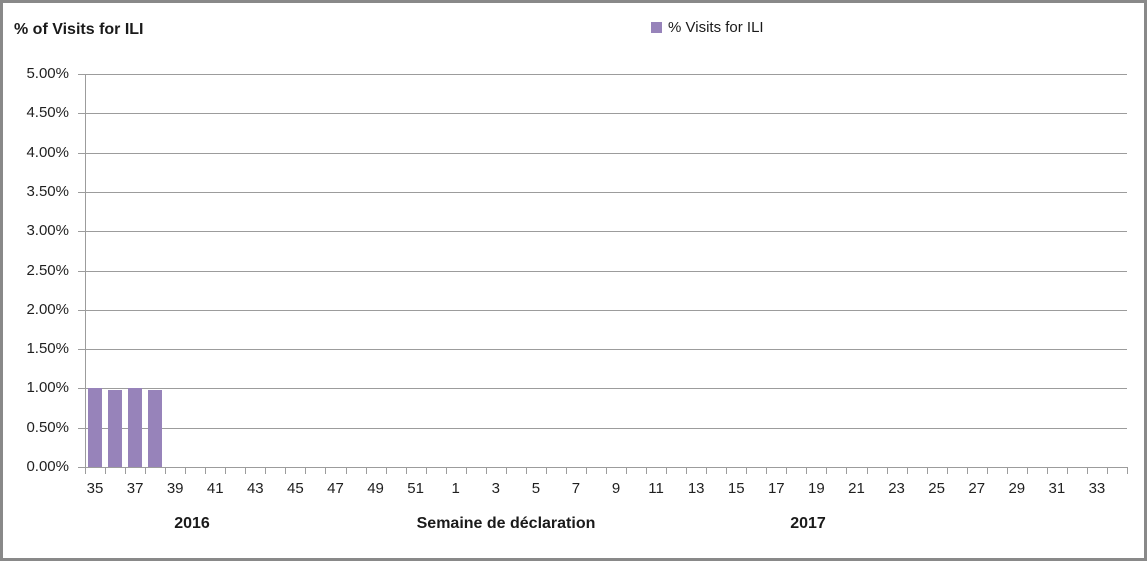  What do you see at coordinates (79, 29) in the screenshot?
I see `chart-title: % of Visits for ILI` at bounding box center [79, 29].